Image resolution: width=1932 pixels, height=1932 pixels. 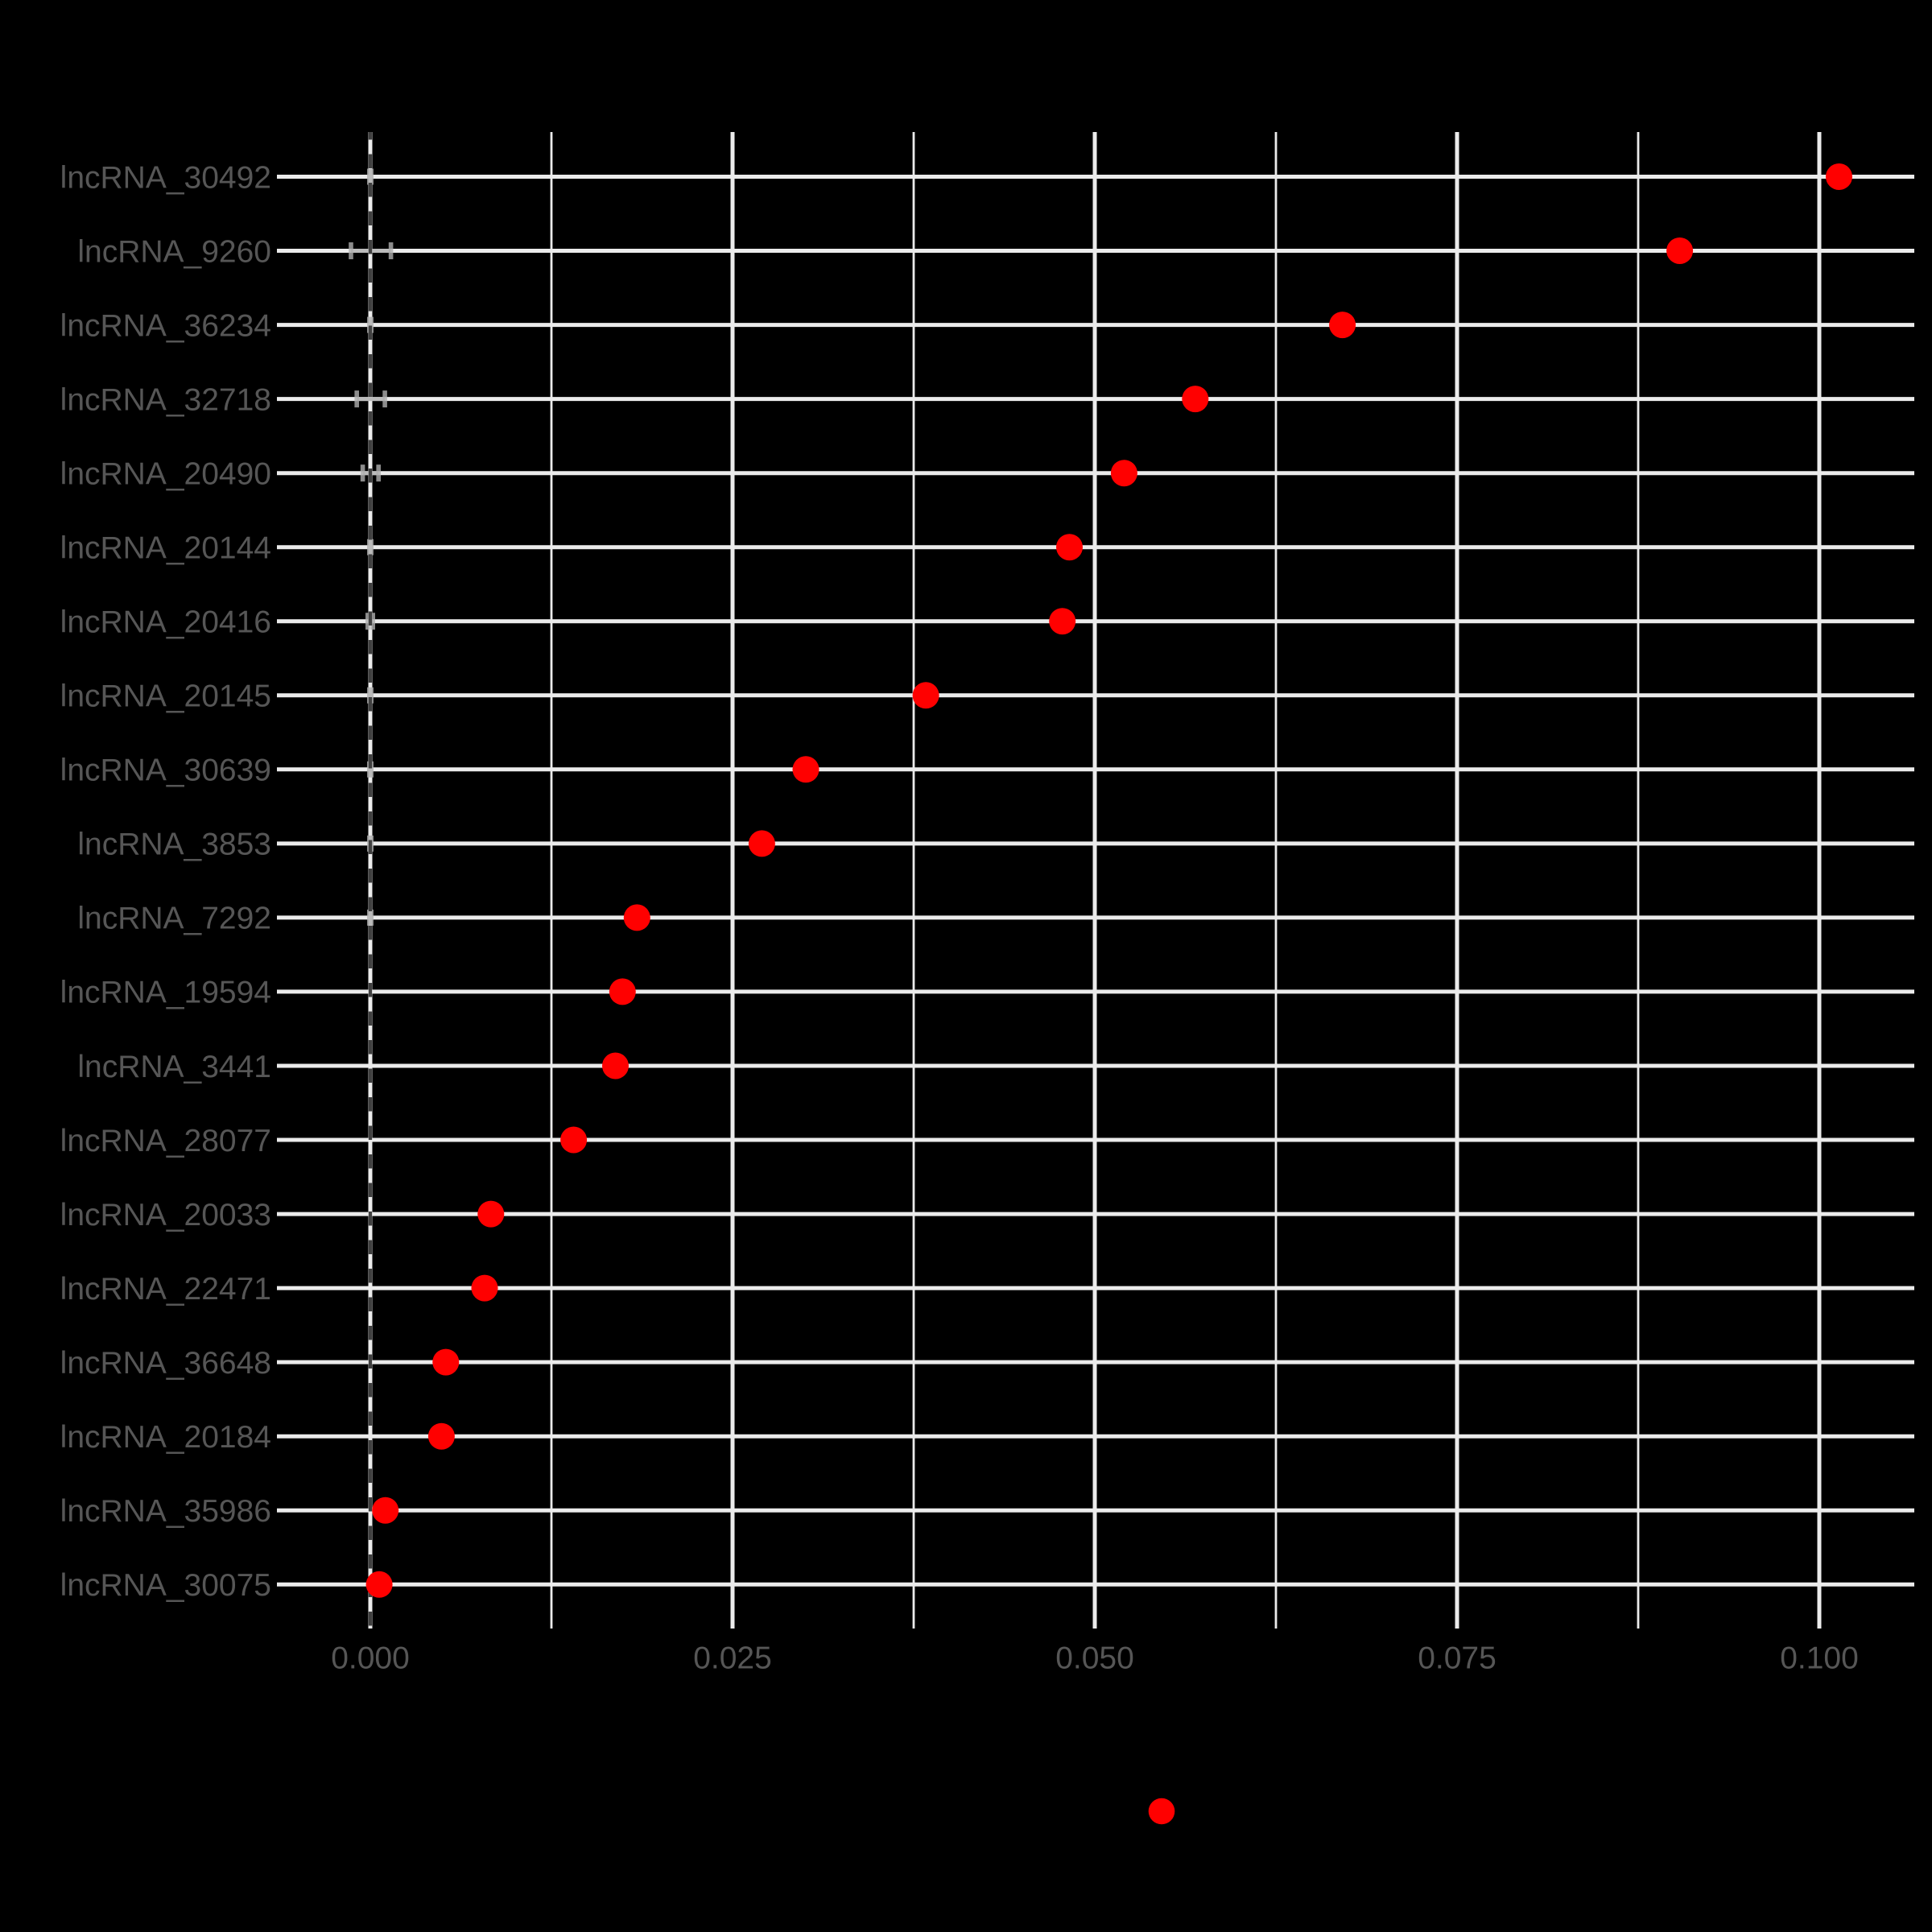 What do you see at coordinates (165, 696) in the screenshot?
I see `svg-text: lncRNA_20145` at bounding box center [165, 696].